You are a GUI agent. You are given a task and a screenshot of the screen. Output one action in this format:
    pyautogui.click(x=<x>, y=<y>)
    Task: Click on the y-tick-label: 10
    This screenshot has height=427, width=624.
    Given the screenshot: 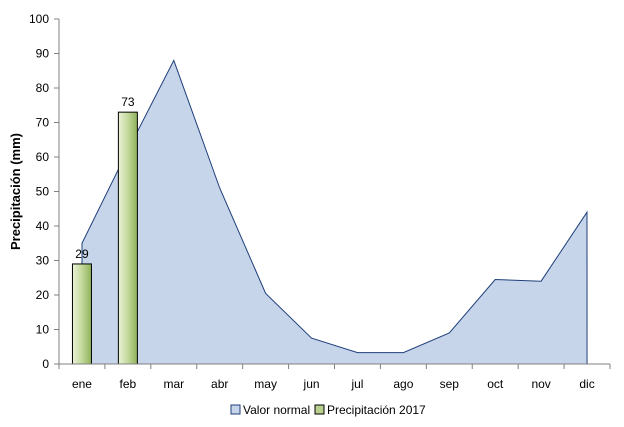 What is the action you would take?
    pyautogui.click(x=43, y=330)
    